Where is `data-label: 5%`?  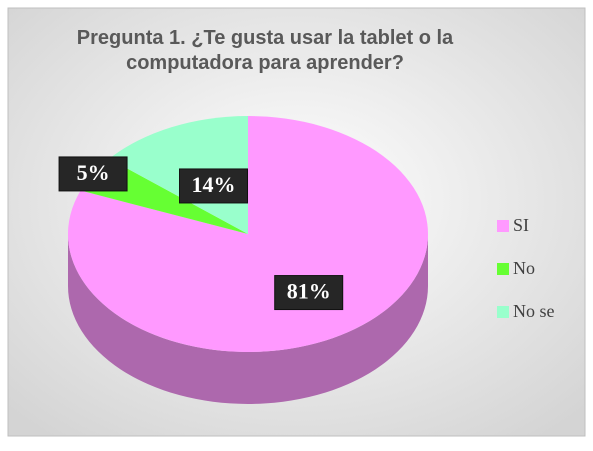 data-label: 5% is located at coordinates (93, 172).